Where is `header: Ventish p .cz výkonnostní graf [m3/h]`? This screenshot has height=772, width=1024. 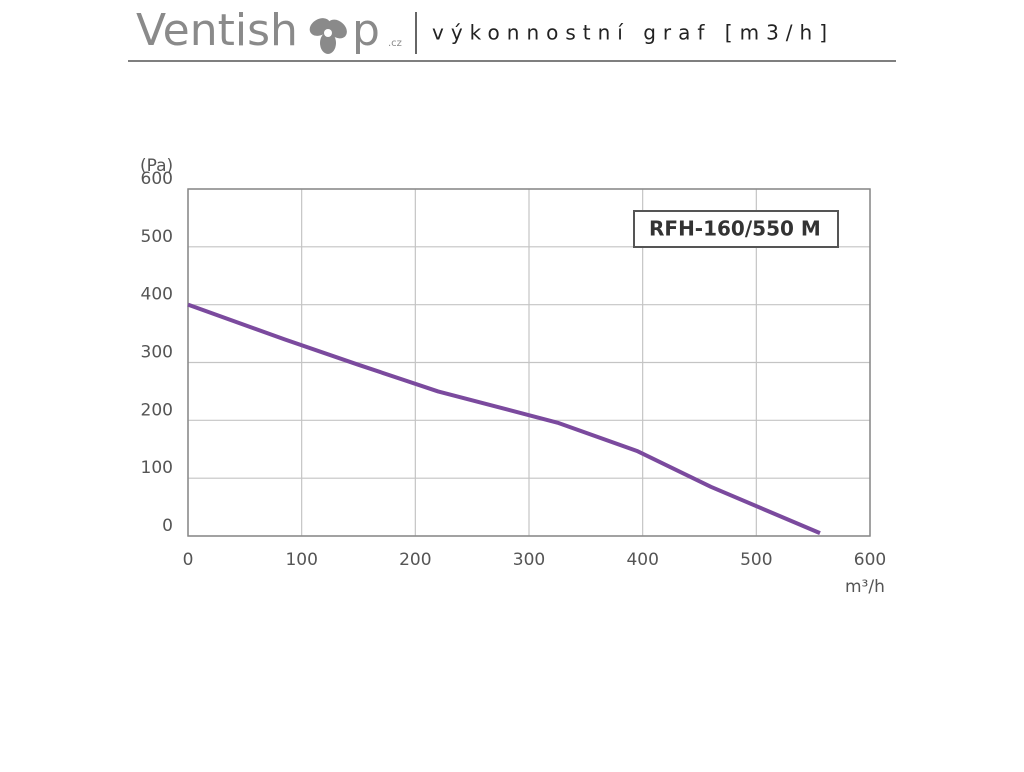
header: Ventish p .cz výkonnostní graf [m3/h] is located at coordinates (512, 33).